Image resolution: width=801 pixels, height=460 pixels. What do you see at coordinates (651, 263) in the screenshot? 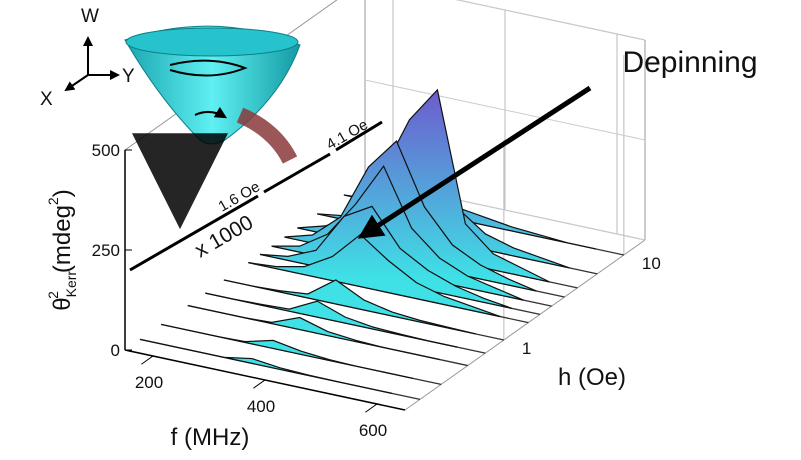
I see `h-tick-label: 10` at bounding box center [651, 263].